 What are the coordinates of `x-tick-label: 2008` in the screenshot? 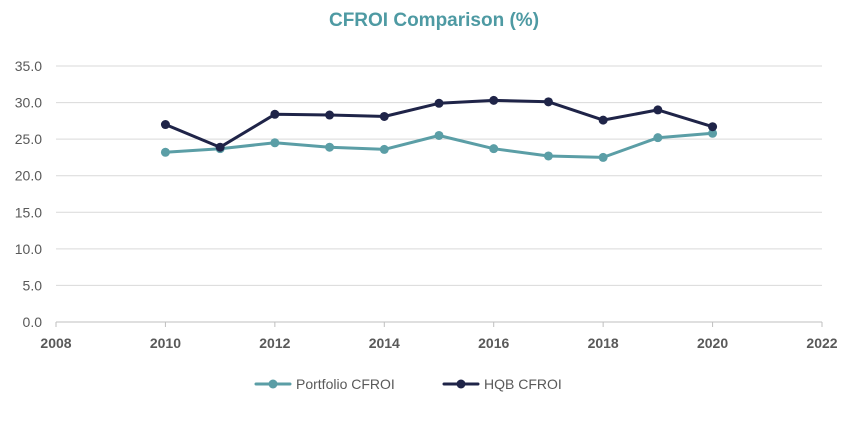 It's located at (55, 343).